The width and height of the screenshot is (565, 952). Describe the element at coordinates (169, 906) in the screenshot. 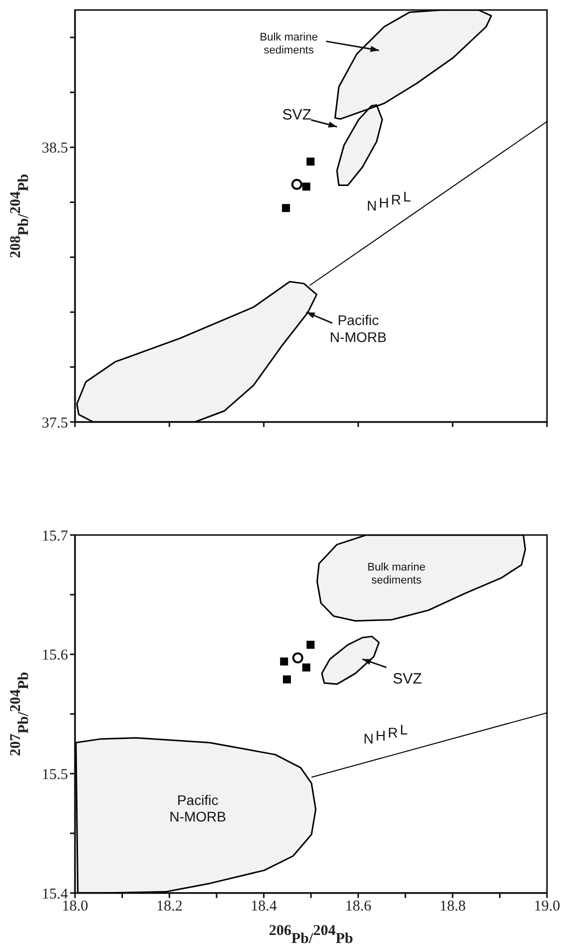

I see `x-tick-label: 18.2` at that location.